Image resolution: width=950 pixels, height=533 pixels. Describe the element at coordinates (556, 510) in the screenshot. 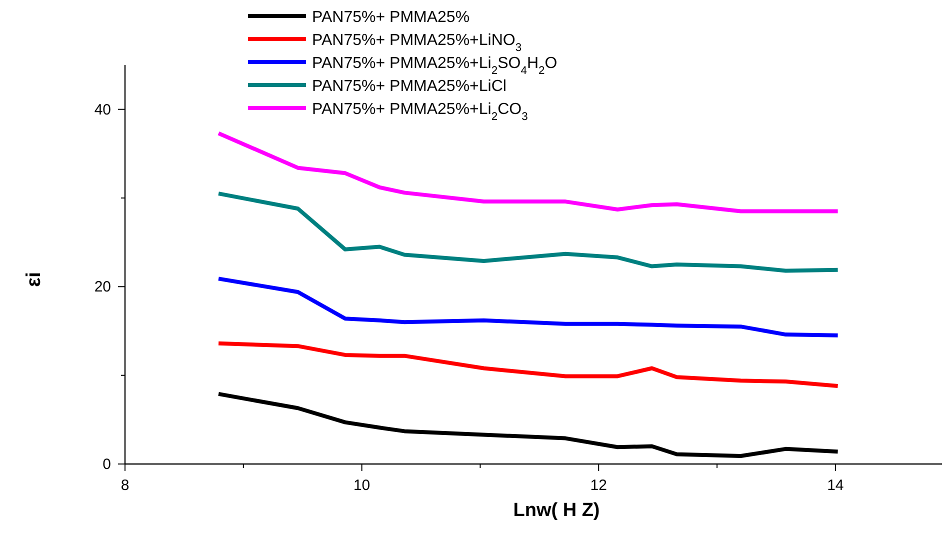

I see `x-axis-title: Lnw( H Z)` at that location.